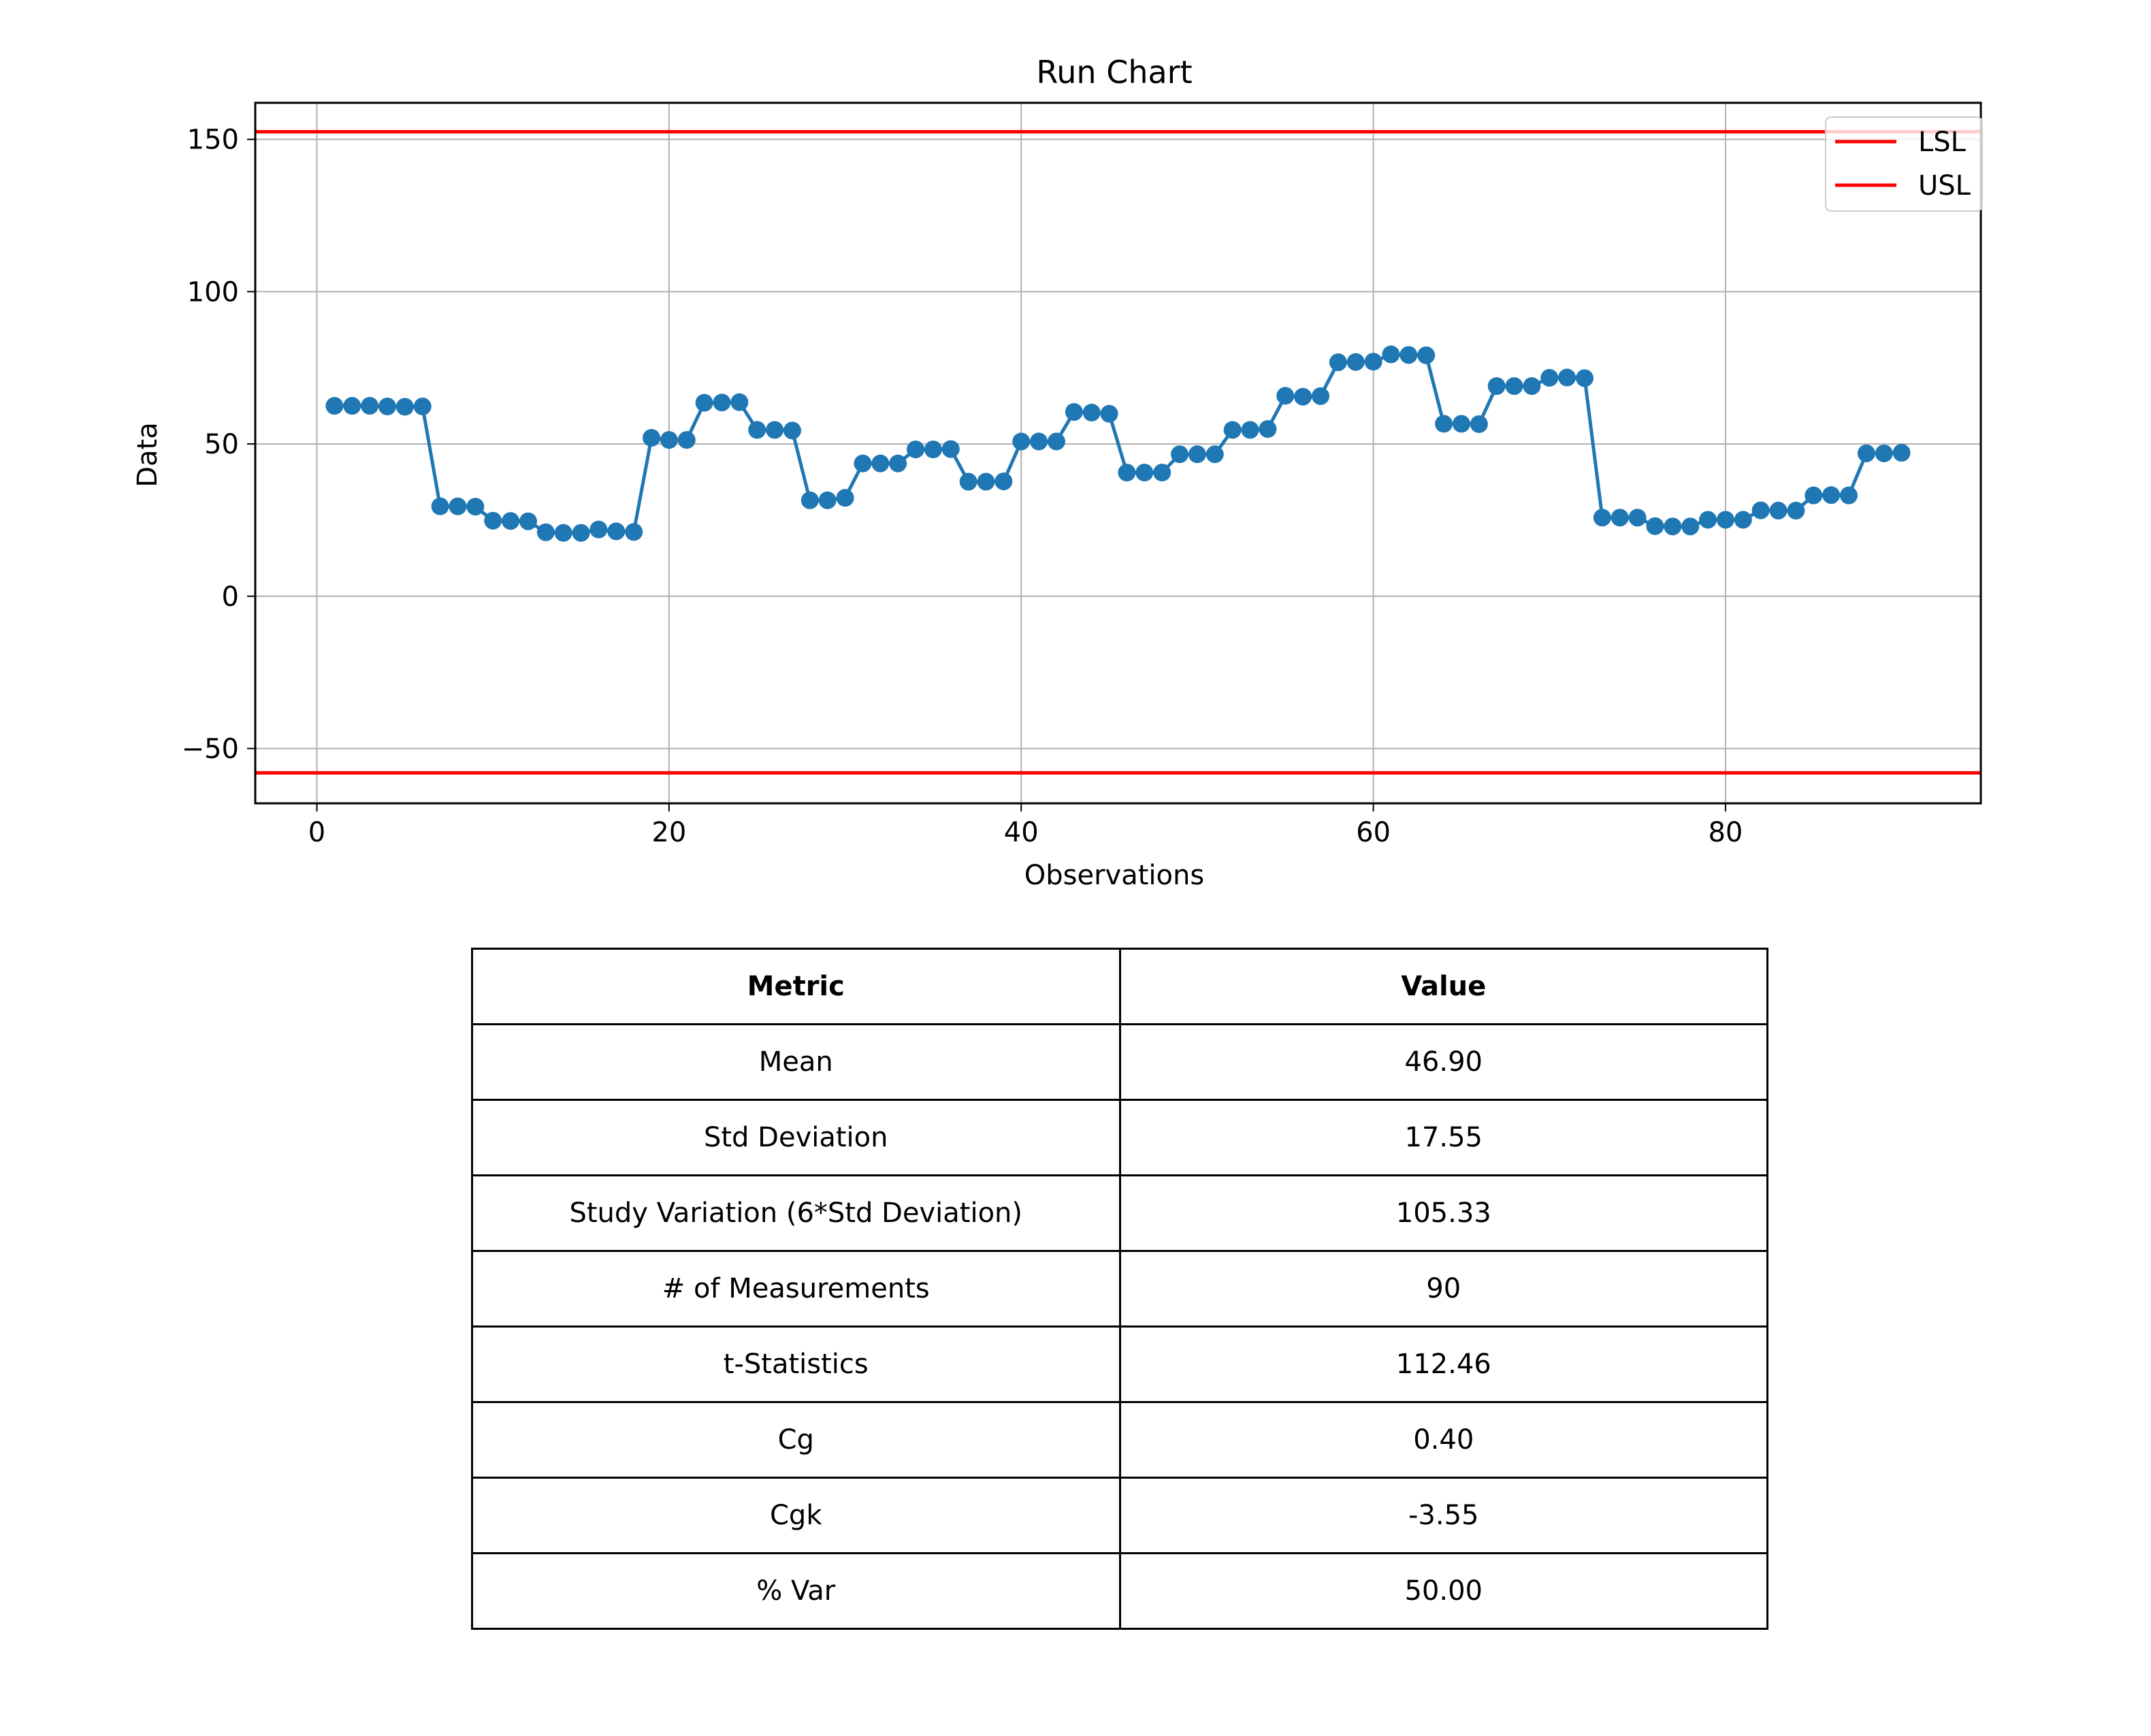 Image resolution: width=2151 pixels, height=1736 pixels. What do you see at coordinates (1443, 986) in the screenshot?
I see `header-value: Value` at bounding box center [1443, 986].